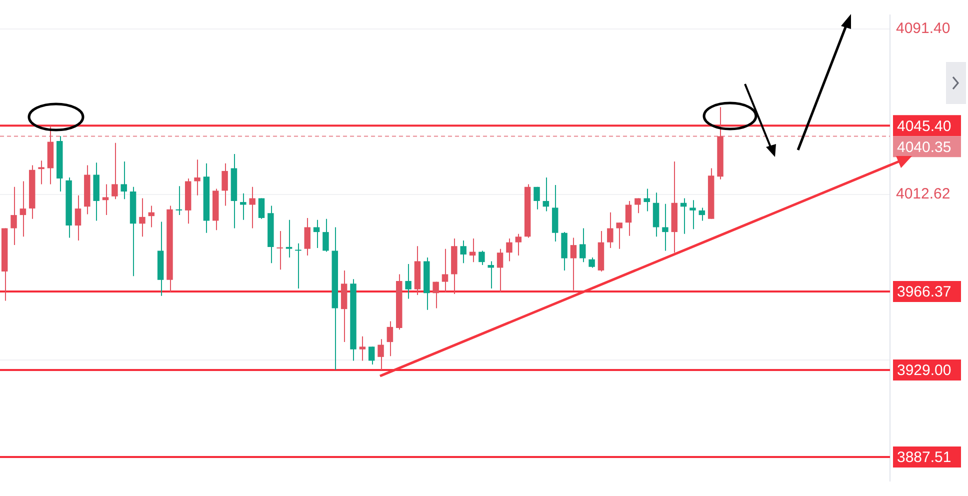 Image resolution: width=968 pixels, height=496 pixels. What do you see at coordinates (924, 457) in the screenshot?
I see `ref-line-label: 3887.51` at bounding box center [924, 457].